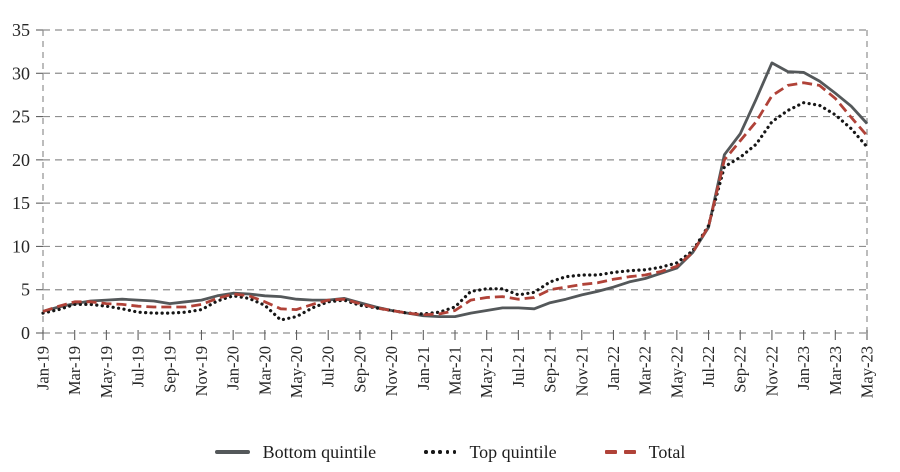 The image size is (900, 472). Describe the element at coordinates (518, 366) in the screenshot. I see `x-axis-tick-label: Jul-21` at that location.